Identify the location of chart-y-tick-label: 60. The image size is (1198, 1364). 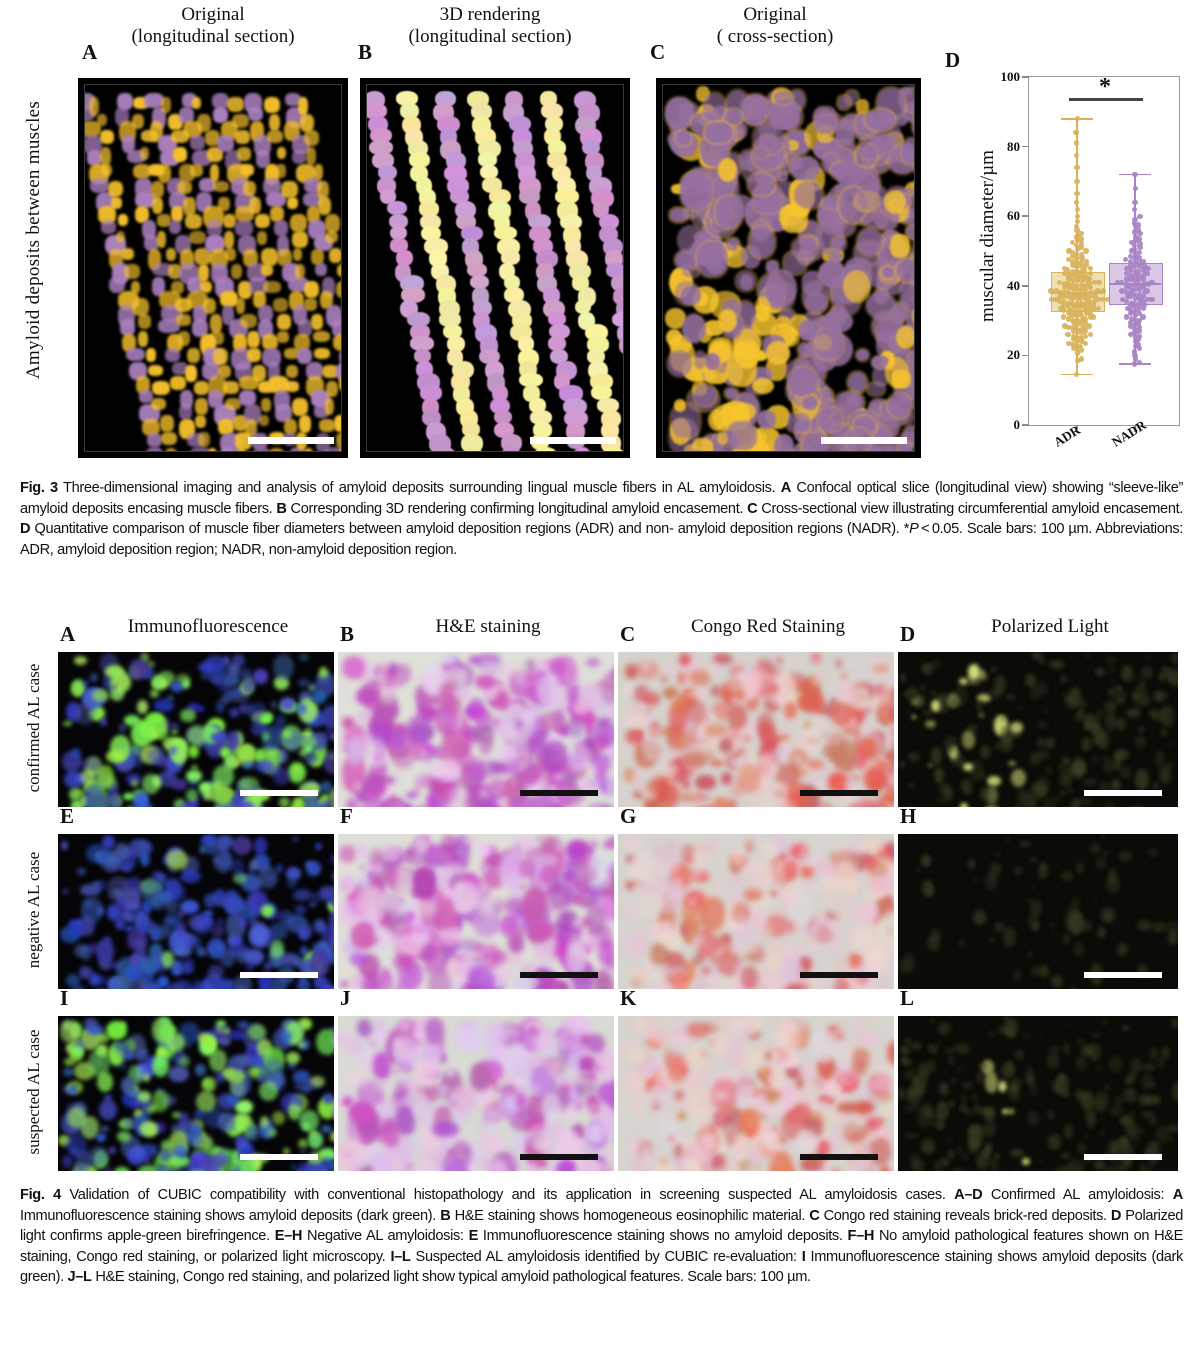
(1001, 216).